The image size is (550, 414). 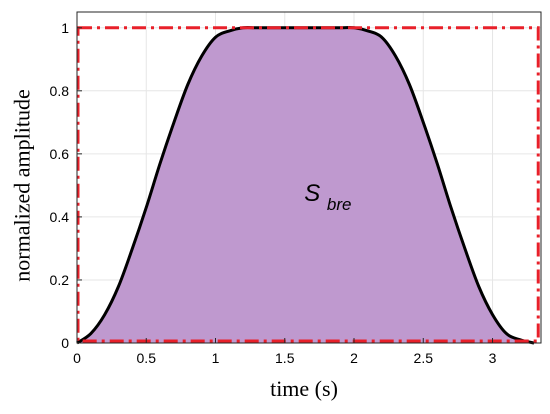 What do you see at coordinates (304, 388) in the screenshot?
I see `x-axis-title: time (s)` at bounding box center [304, 388].